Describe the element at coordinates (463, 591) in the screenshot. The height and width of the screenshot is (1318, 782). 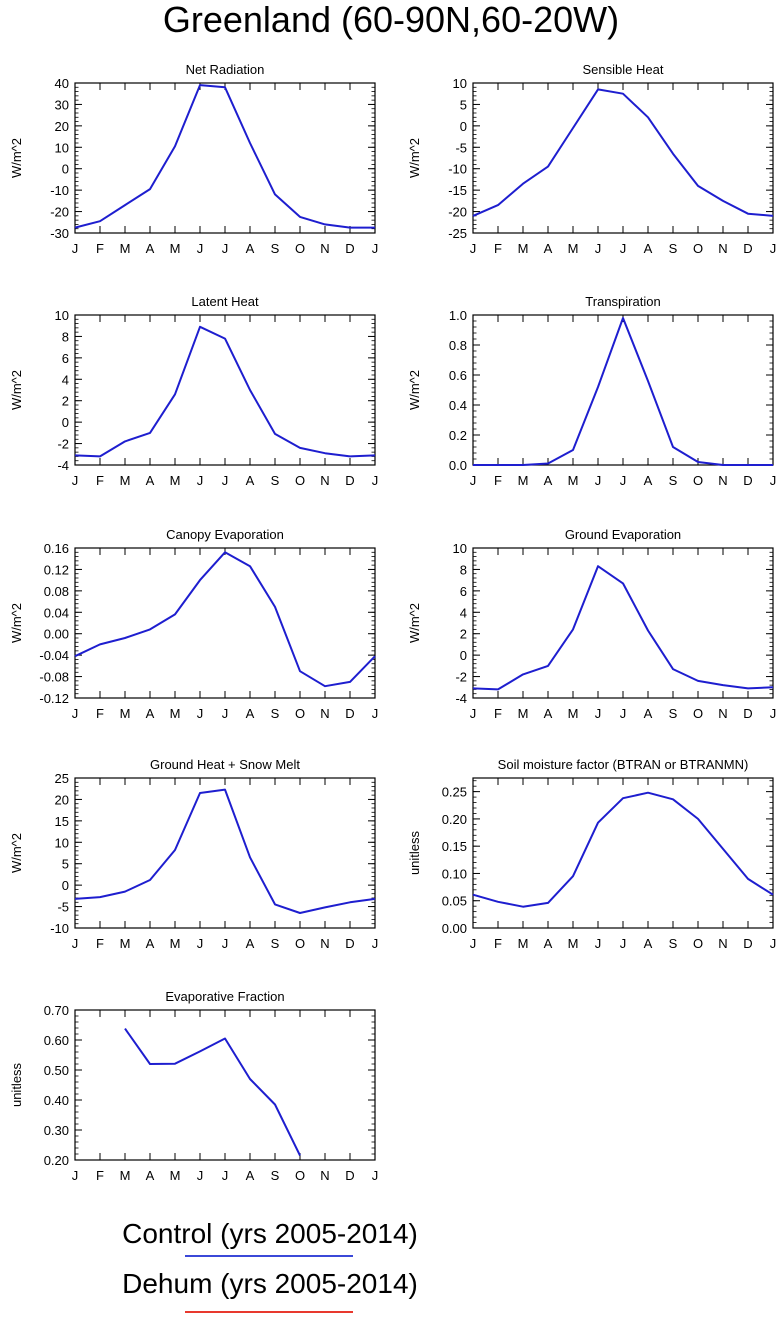
I see `y-tick-label: 6` at that location.